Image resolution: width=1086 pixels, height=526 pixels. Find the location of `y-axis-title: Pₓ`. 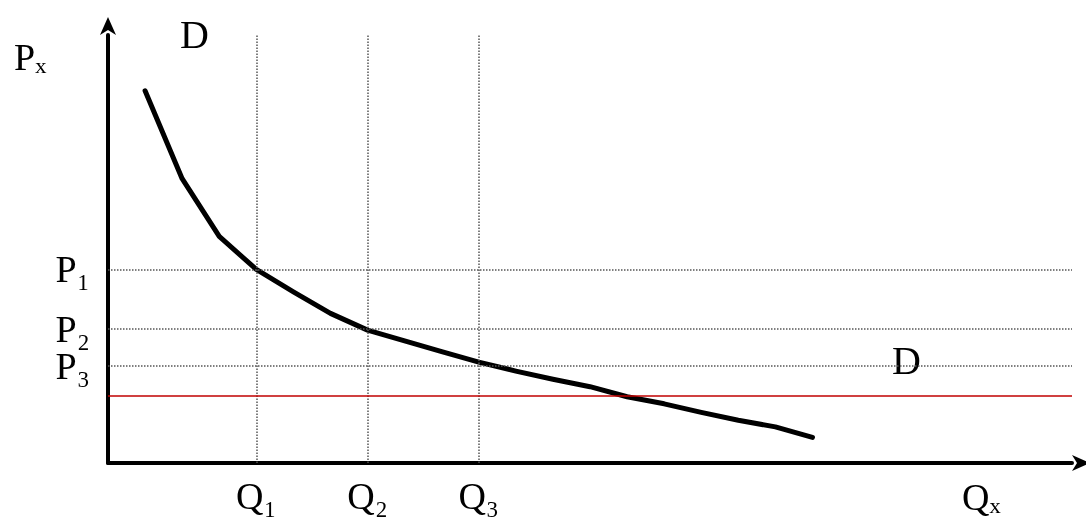

y-axis-title: Pₓ is located at coordinates (30, 57).